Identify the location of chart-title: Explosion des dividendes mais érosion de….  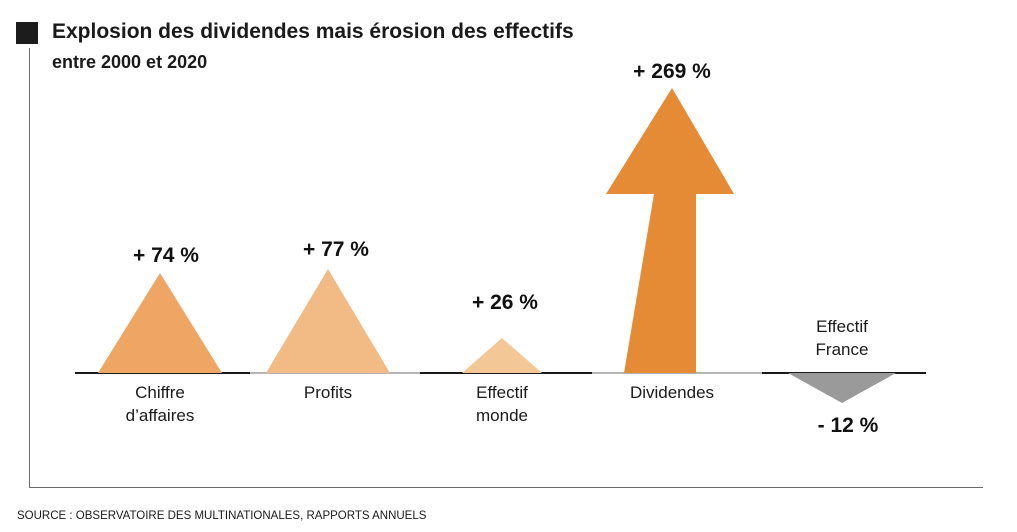
(313, 31).